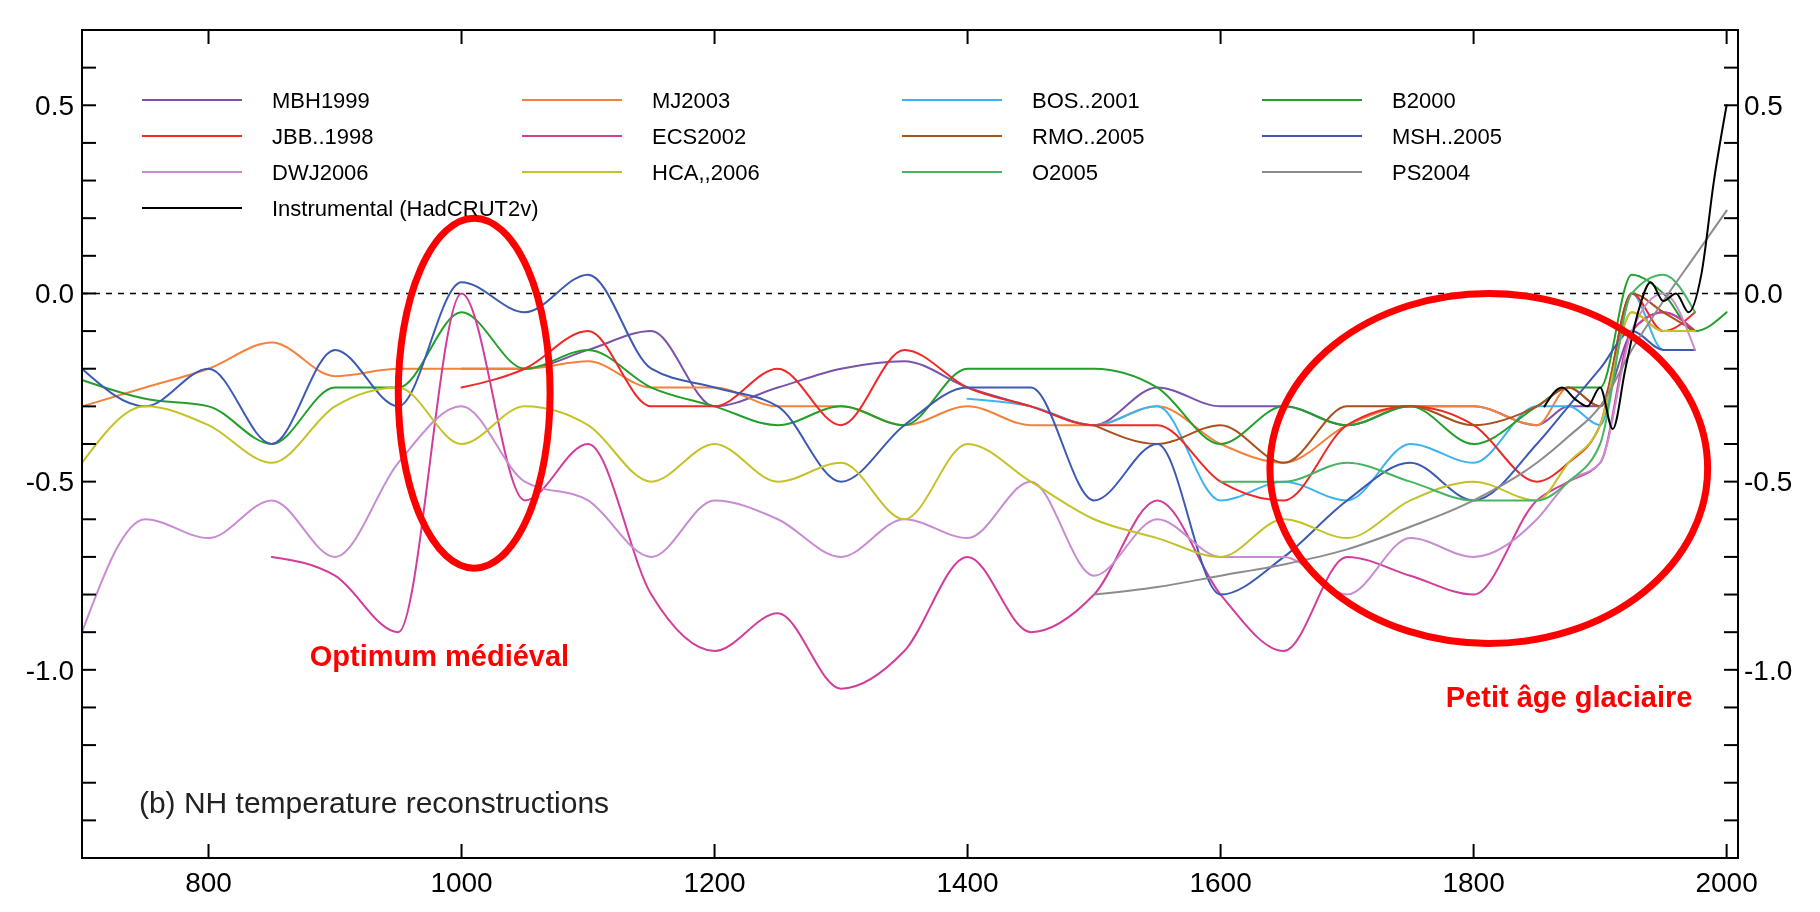 The height and width of the screenshot is (912, 1820). Describe the element at coordinates (1424, 100) in the screenshot. I see `legend-label: B2000` at that location.